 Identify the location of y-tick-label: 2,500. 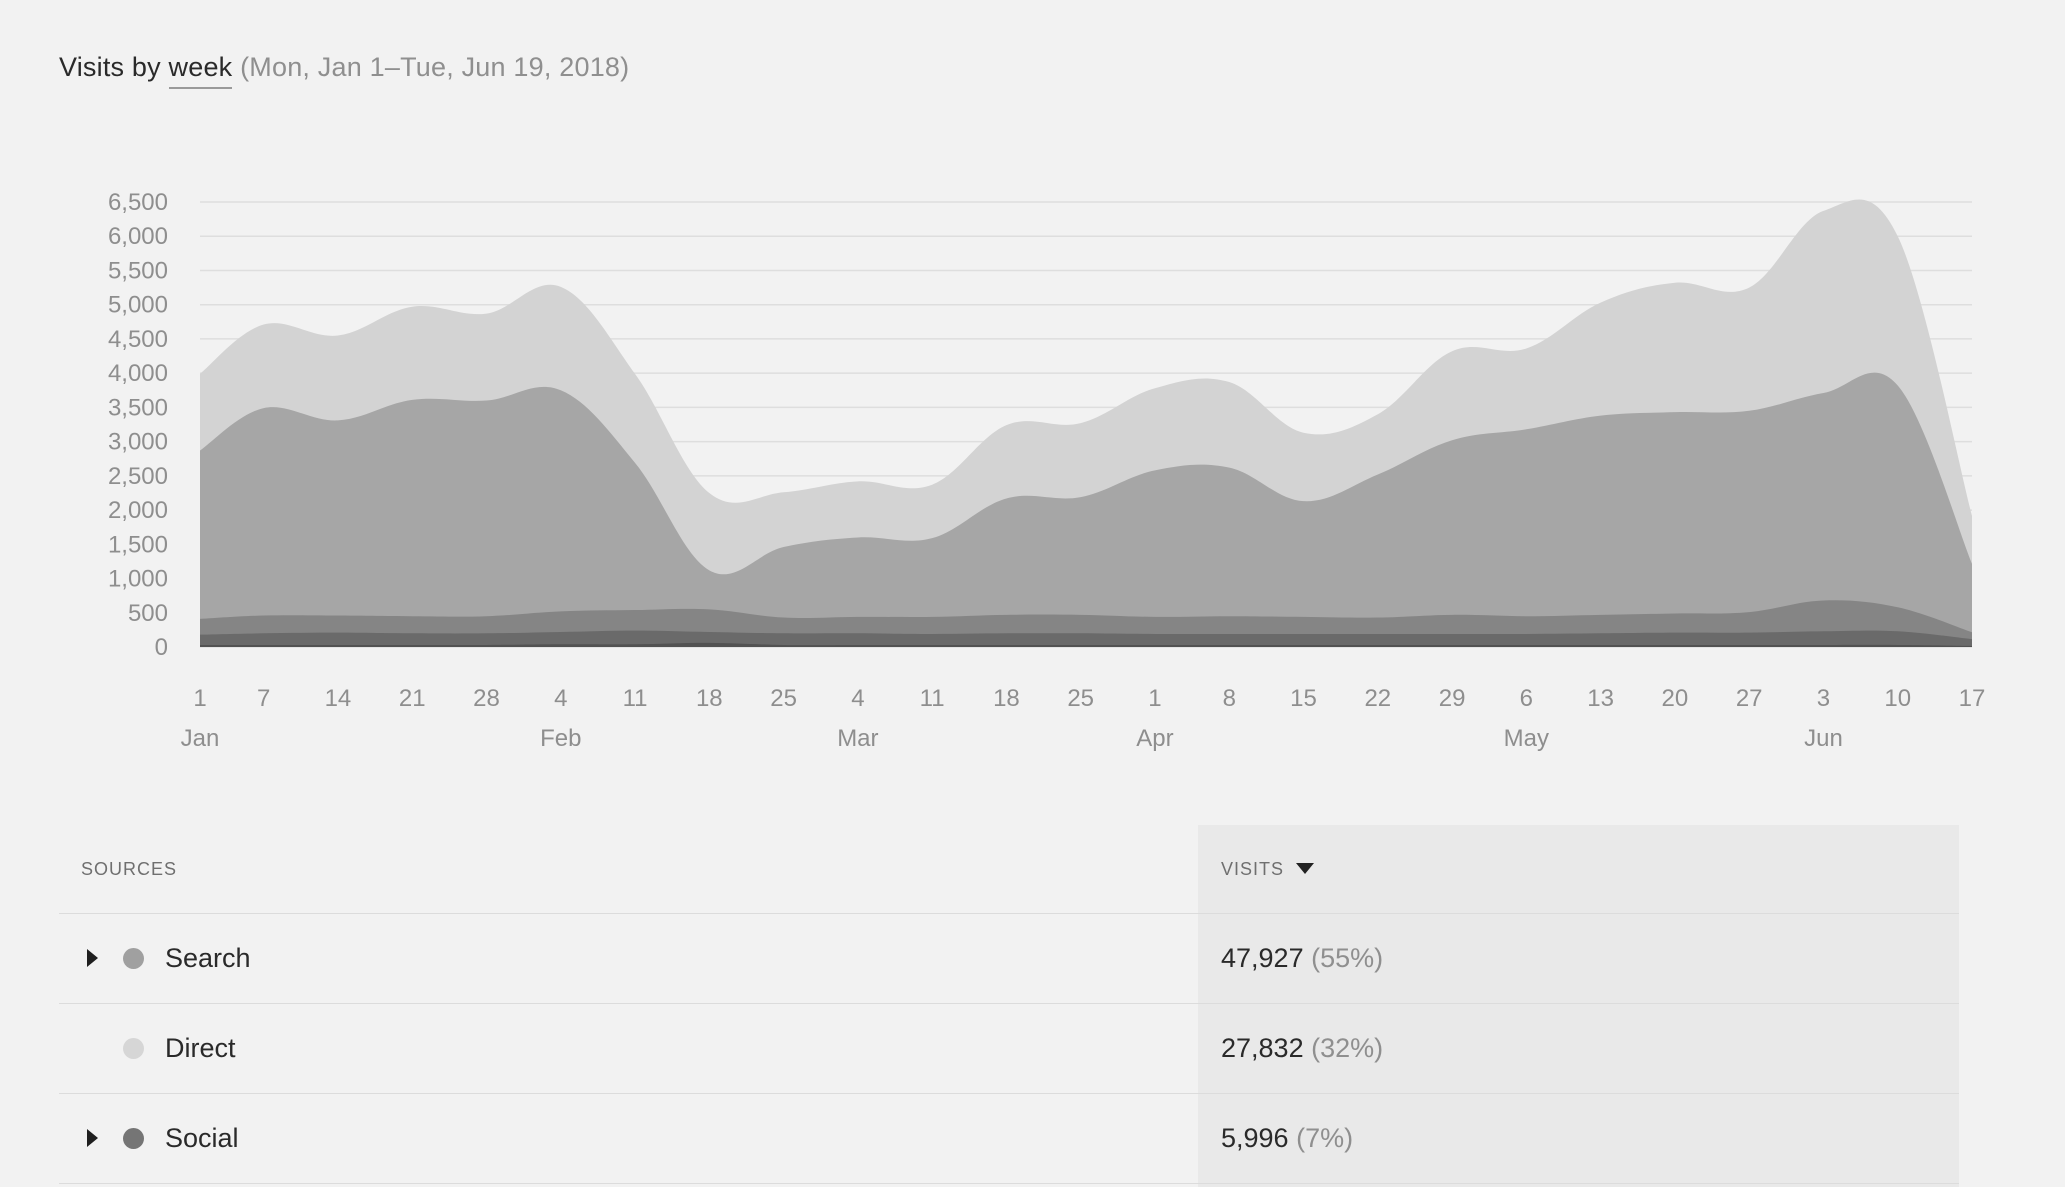
(138, 476).